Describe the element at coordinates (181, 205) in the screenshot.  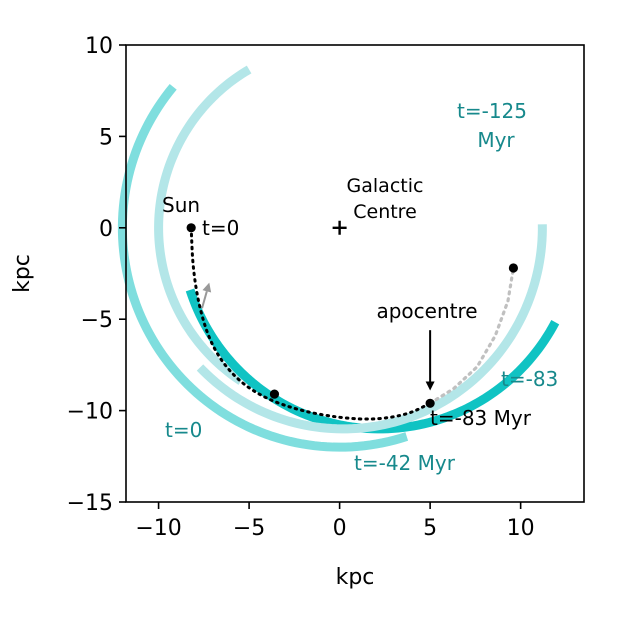
I see `sun-label: Sun` at that location.